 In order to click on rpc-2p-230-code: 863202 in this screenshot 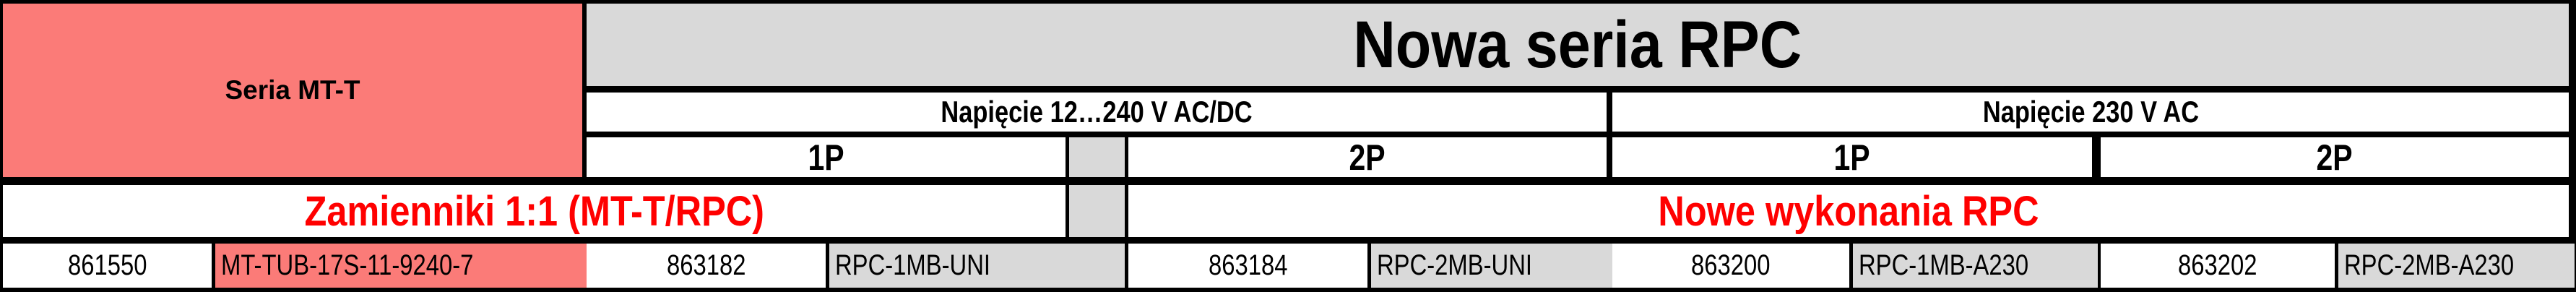, I will do `click(2217, 265)`.